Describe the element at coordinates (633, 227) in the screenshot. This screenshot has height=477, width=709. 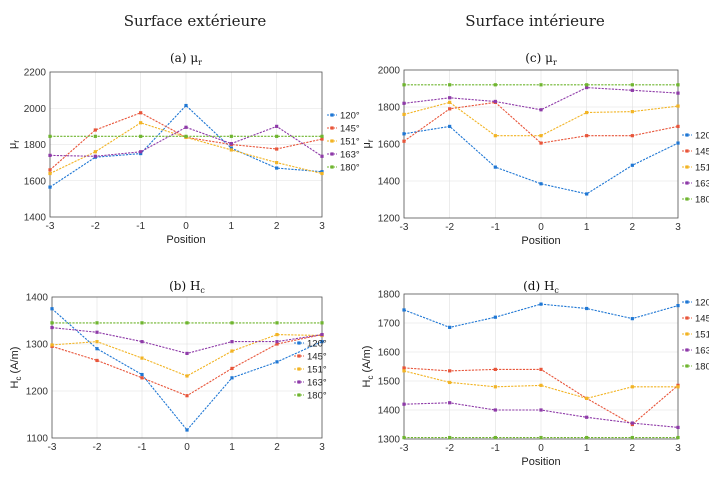
I see `x-tick-label: 2` at that location.